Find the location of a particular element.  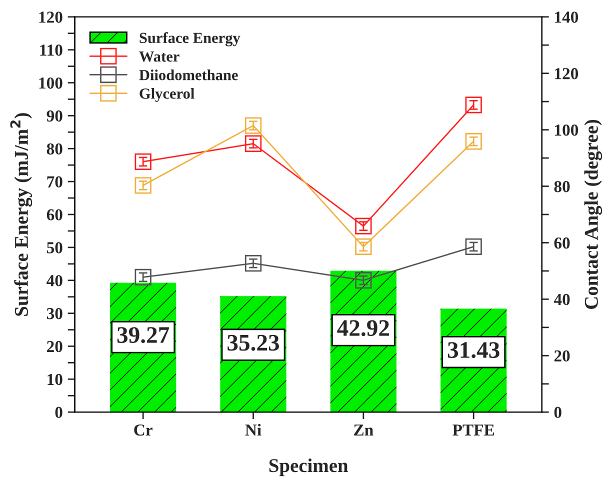

y2-axis-title: Contact Angle (degree) is located at coordinates (593, 214).